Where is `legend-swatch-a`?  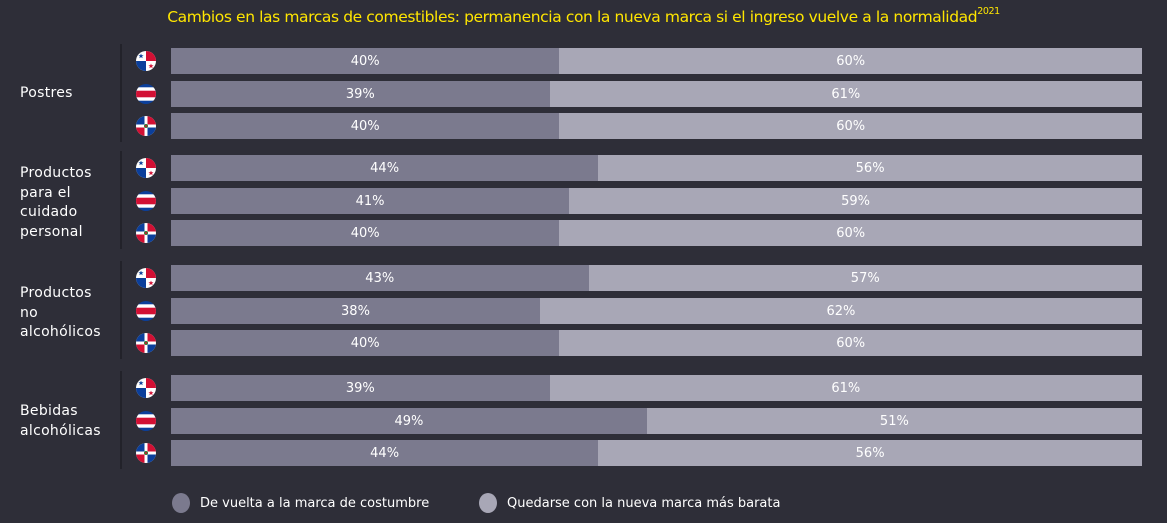 legend-swatch-a is located at coordinates (181, 503).